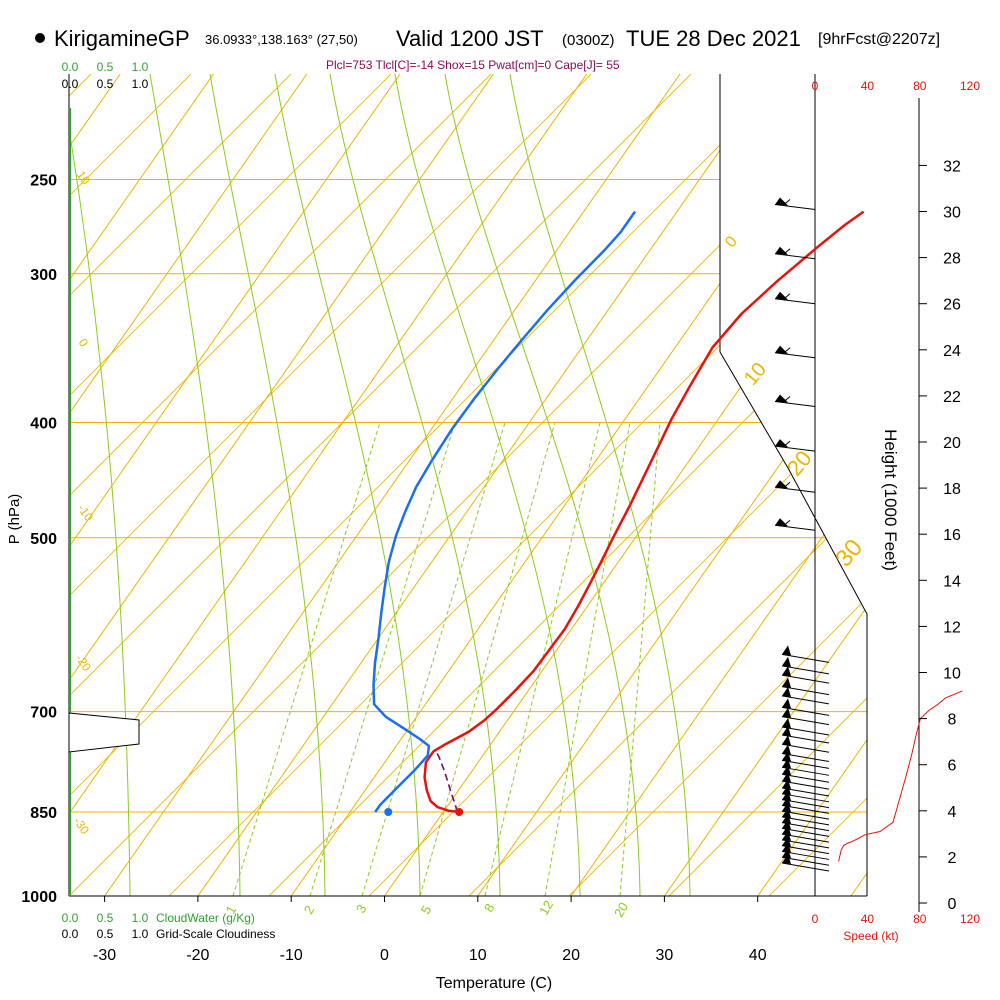  What do you see at coordinates (713, 38) in the screenshot?
I see `valid-date: TUE 28 Dec 2021` at bounding box center [713, 38].